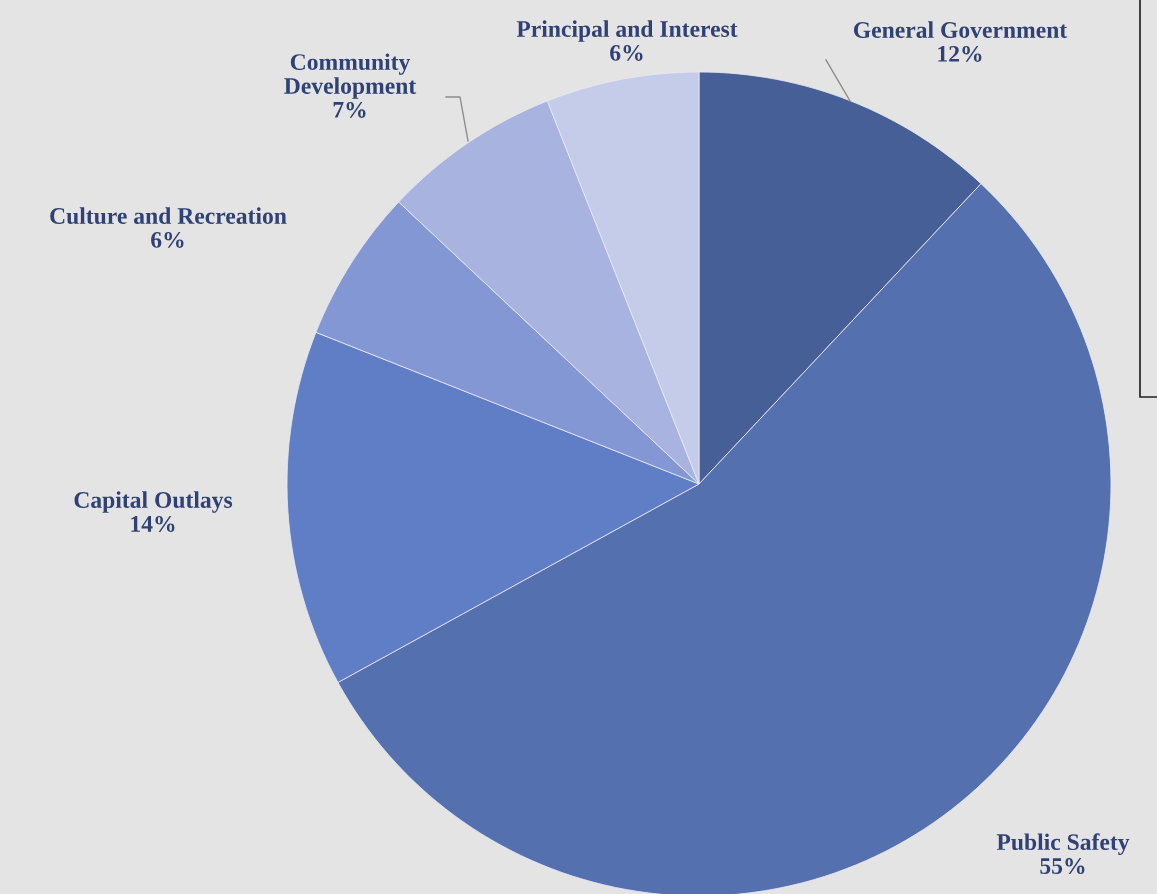 This screenshot has width=1157, height=894. I want to click on slice-label: Public Safety, so click(1063, 844).